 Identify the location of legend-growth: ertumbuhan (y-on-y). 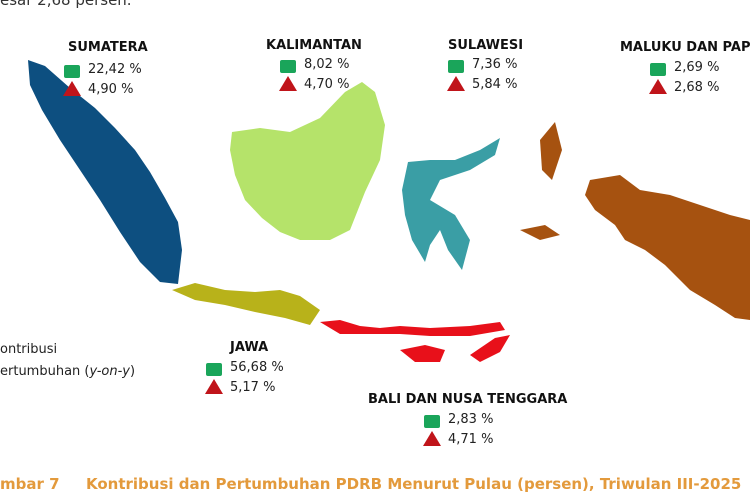
(67, 371).